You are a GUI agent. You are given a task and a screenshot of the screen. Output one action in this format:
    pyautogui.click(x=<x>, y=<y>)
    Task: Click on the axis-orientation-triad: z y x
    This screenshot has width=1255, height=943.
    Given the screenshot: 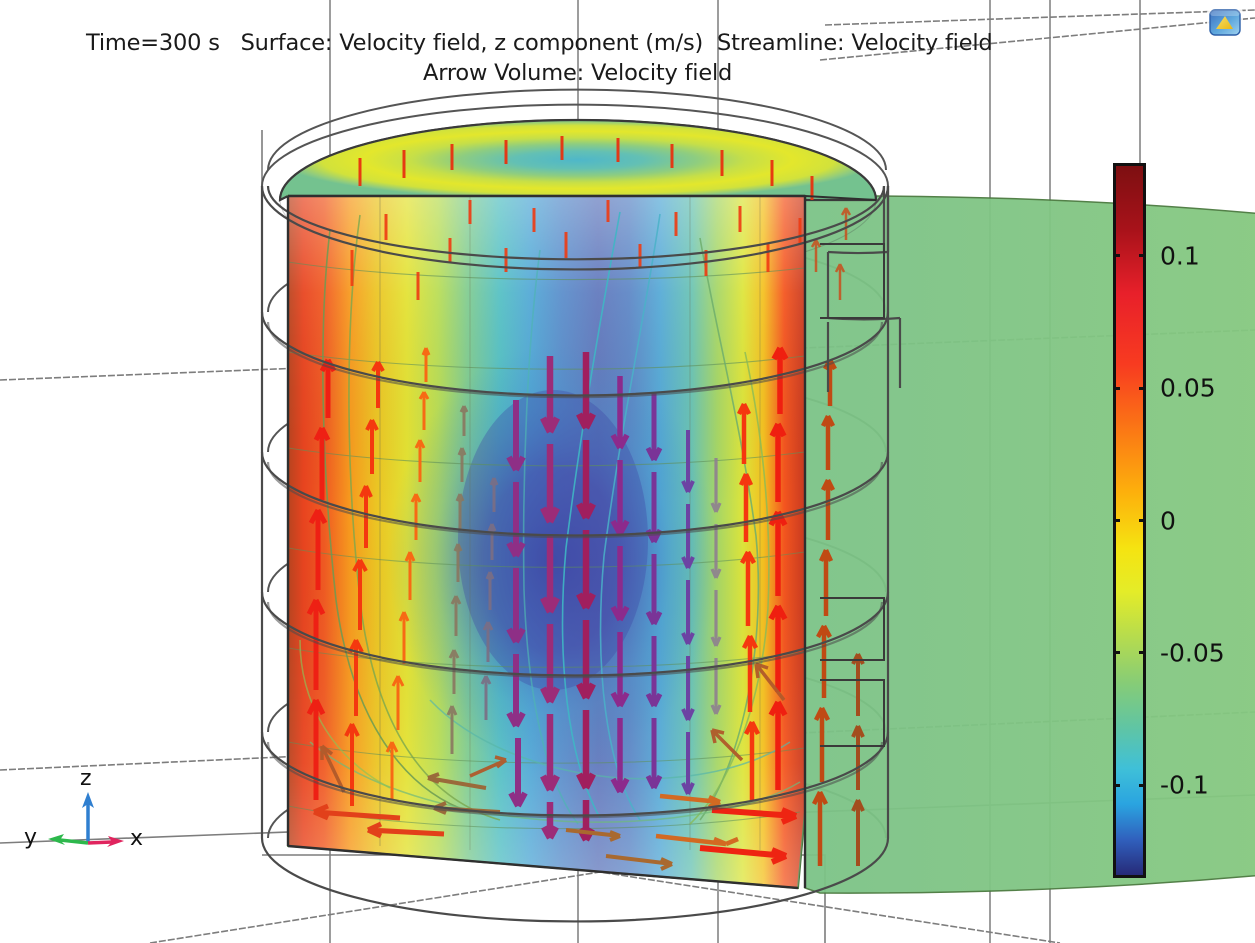 What is the action you would take?
    pyautogui.click(x=88, y=818)
    